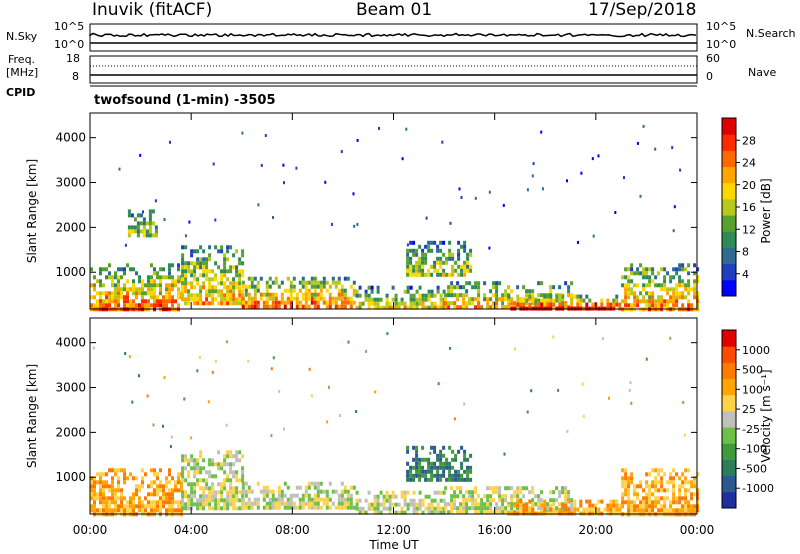  I want to click on colorbar-tick-label: -1000, so click(758, 488).